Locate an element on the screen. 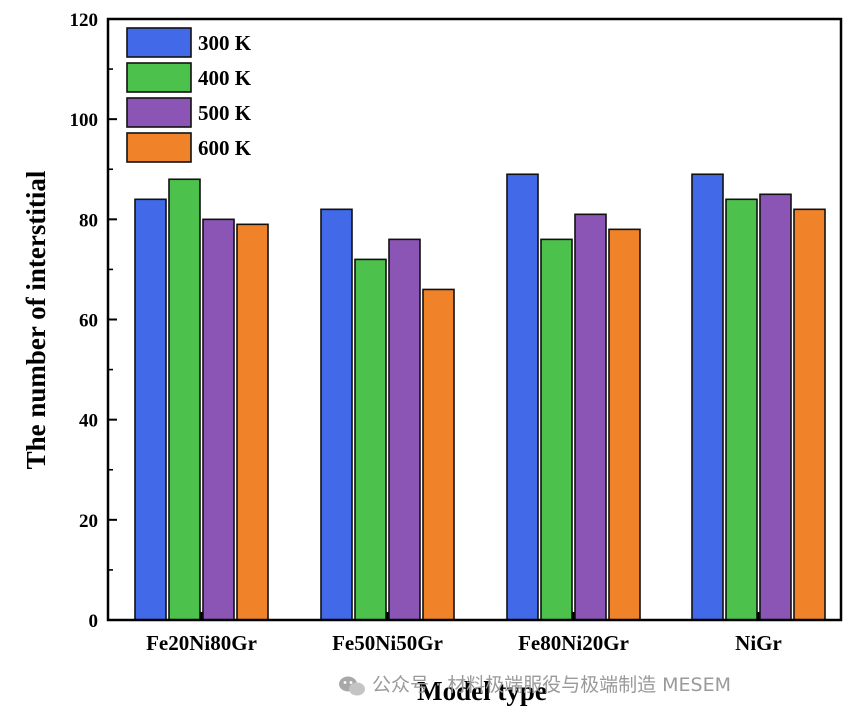  legend-label: 600 K is located at coordinates (225, 148).